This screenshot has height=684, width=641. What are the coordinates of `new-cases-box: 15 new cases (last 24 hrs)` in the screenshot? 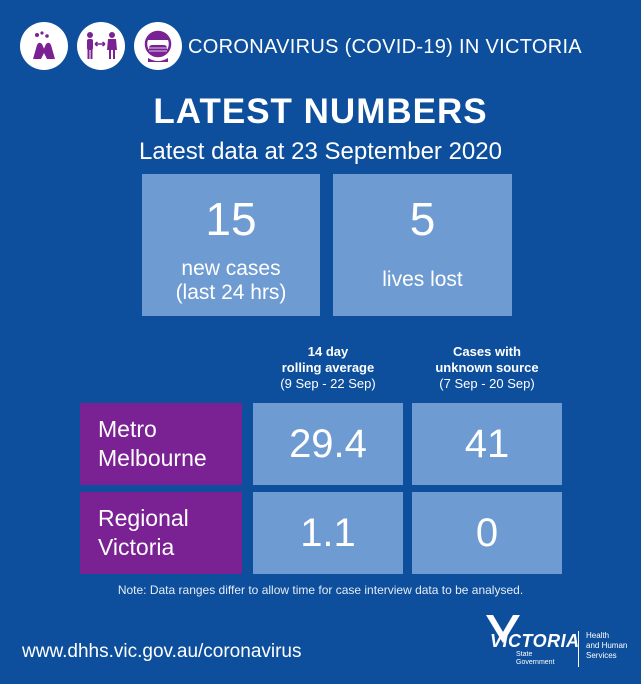 It's located at (231, 245).